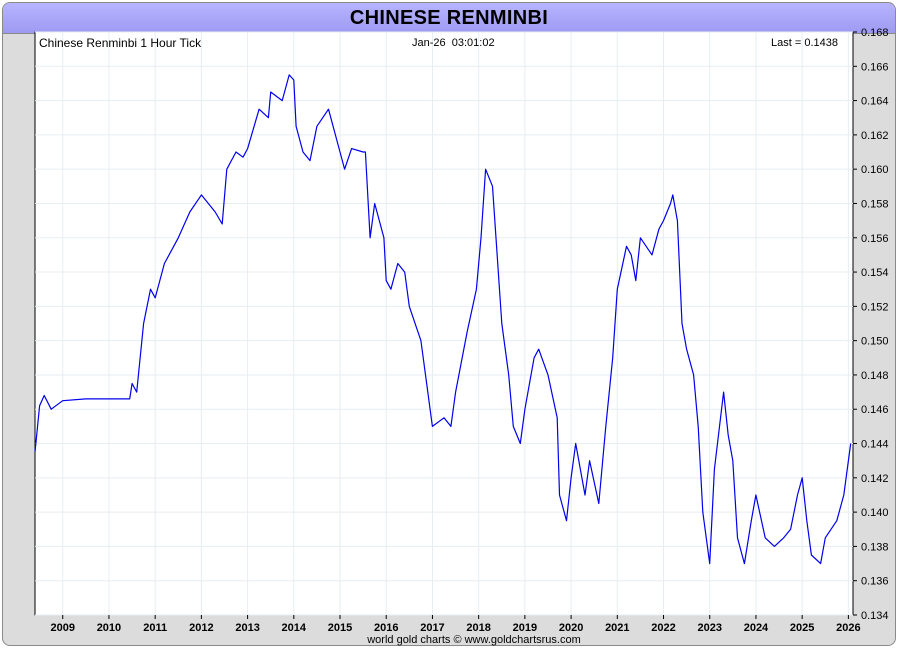  I want to click on x-tick-label: 2015, so click(340, 628).